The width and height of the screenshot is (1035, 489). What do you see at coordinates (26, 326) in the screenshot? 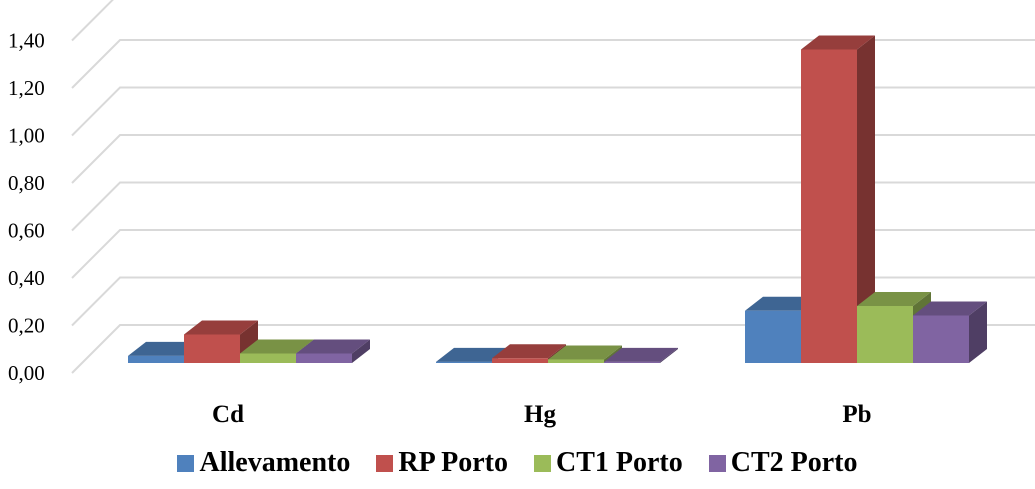
I see `y-tick-label: 0,20` at bounding box center [26, 326].